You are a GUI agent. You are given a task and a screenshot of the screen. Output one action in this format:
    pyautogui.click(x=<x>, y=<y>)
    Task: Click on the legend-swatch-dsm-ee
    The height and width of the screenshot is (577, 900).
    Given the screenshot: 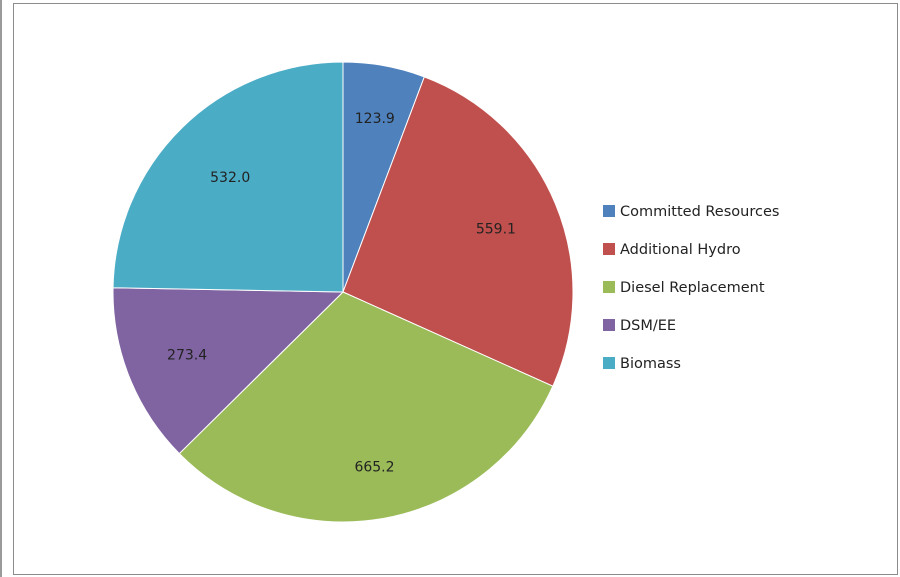 What is the action you would take?
    pyautogui.click(x=609, y=325)
    